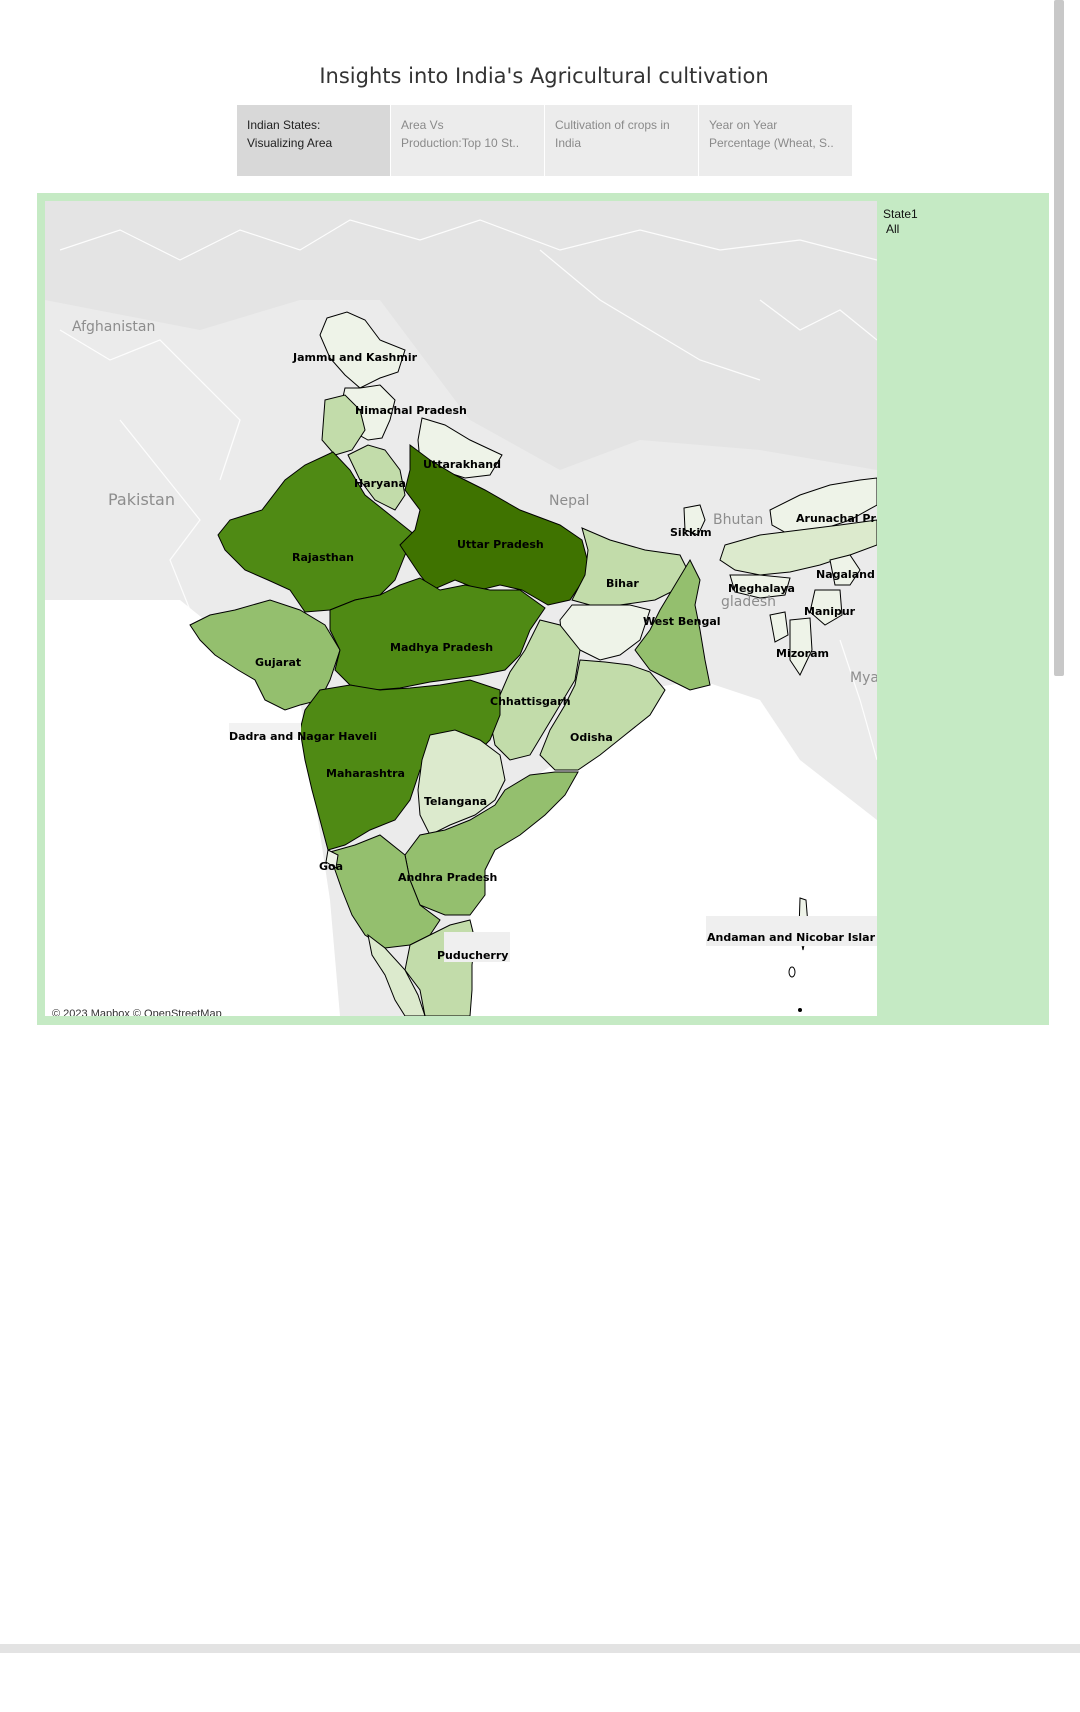 The image size is (1080, 1712). Describe the element at coordinates (422, 125) in the screenshot. I see `tab-label-line1: Area Vs` at that location.